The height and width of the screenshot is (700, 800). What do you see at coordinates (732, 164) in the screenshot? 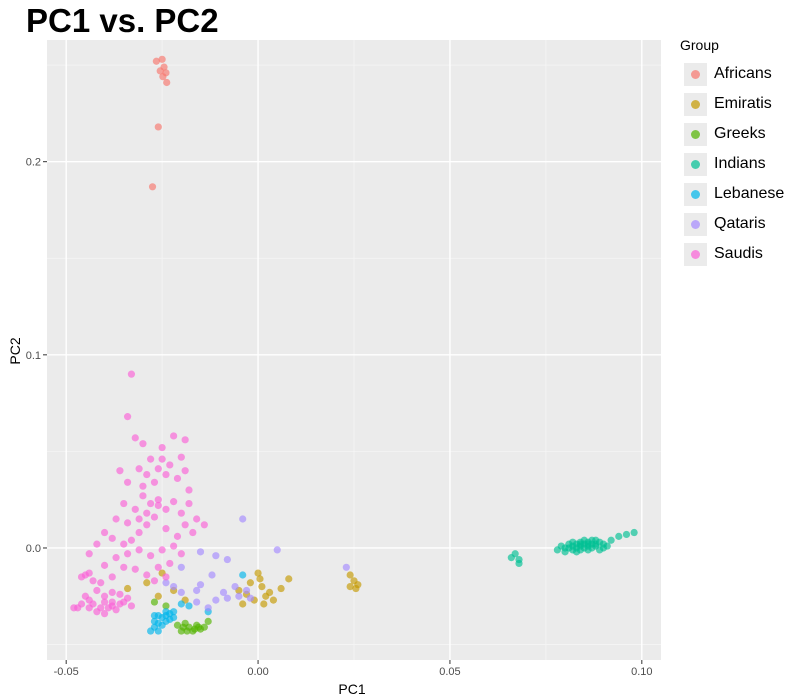
I see `legend-item-indians: Indians` at bounding box center [732, 164].